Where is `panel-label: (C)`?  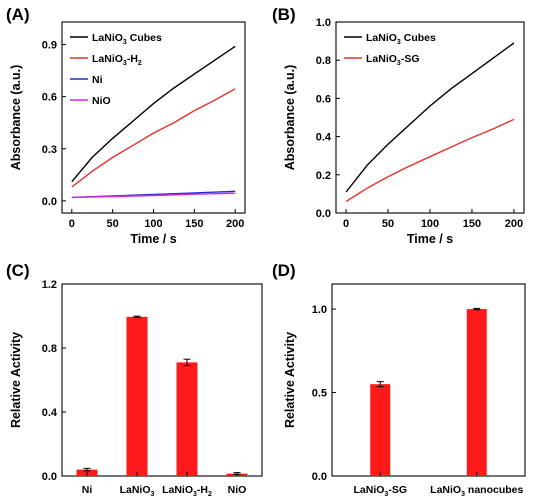 panel-label: (C) is located at coordinates (18, 270).